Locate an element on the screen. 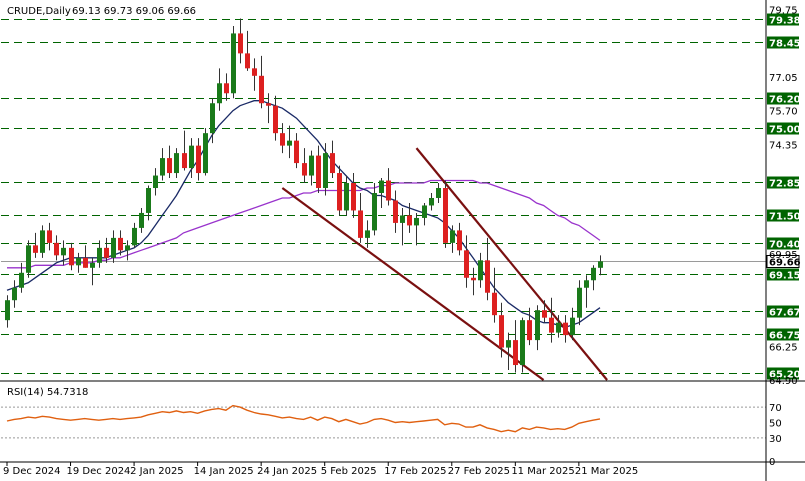 The width and height of the screenshot is (805, 481). x-tick-label: 5 Feb 2025 is located at coordinates (349, 471).